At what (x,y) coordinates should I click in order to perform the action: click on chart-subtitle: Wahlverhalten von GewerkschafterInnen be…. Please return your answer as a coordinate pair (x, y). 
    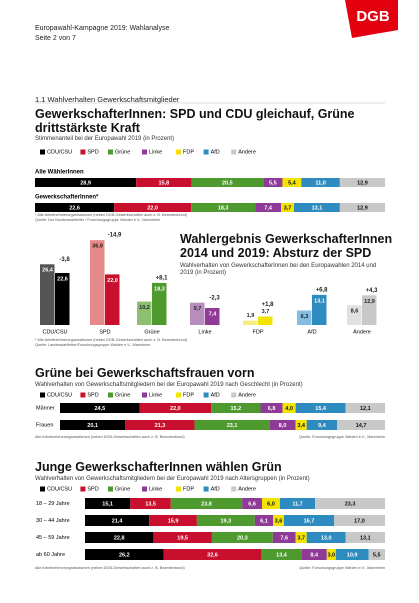
    Looking at the image, I should click on (278, 269).